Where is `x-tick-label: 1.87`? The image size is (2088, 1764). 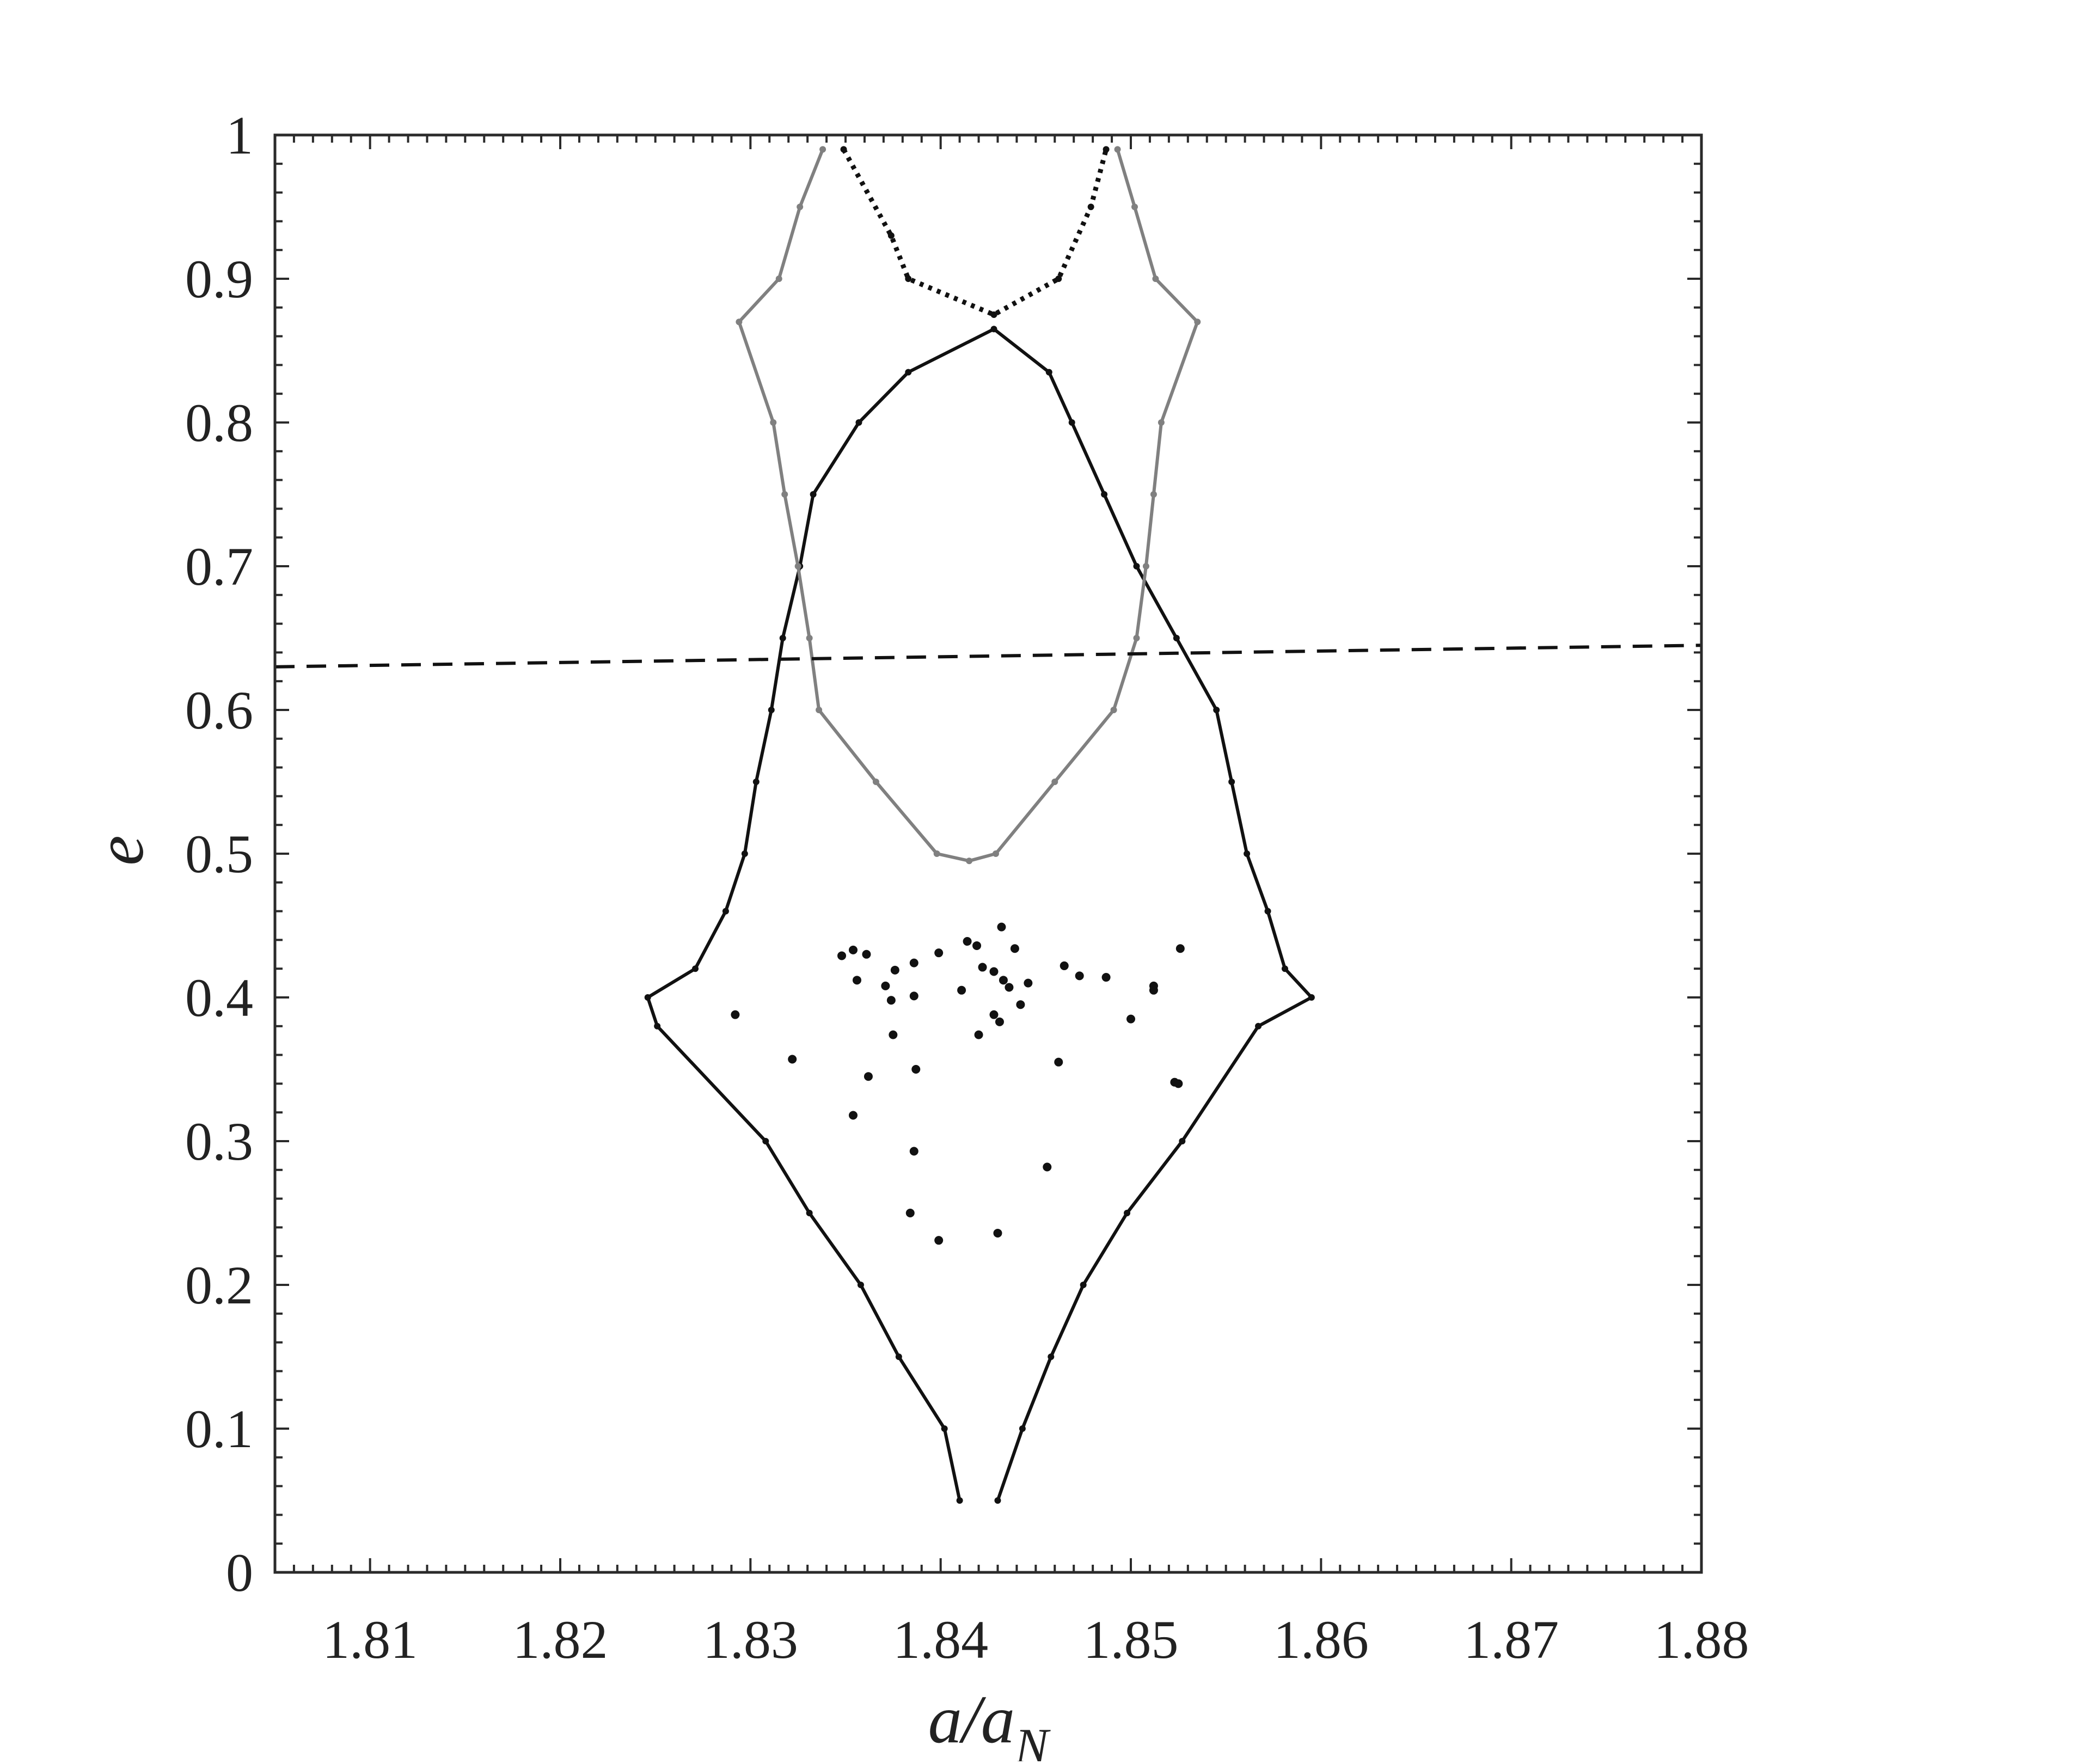 x-tick-label: 1.87 is located at coordinates (1511, 1639).